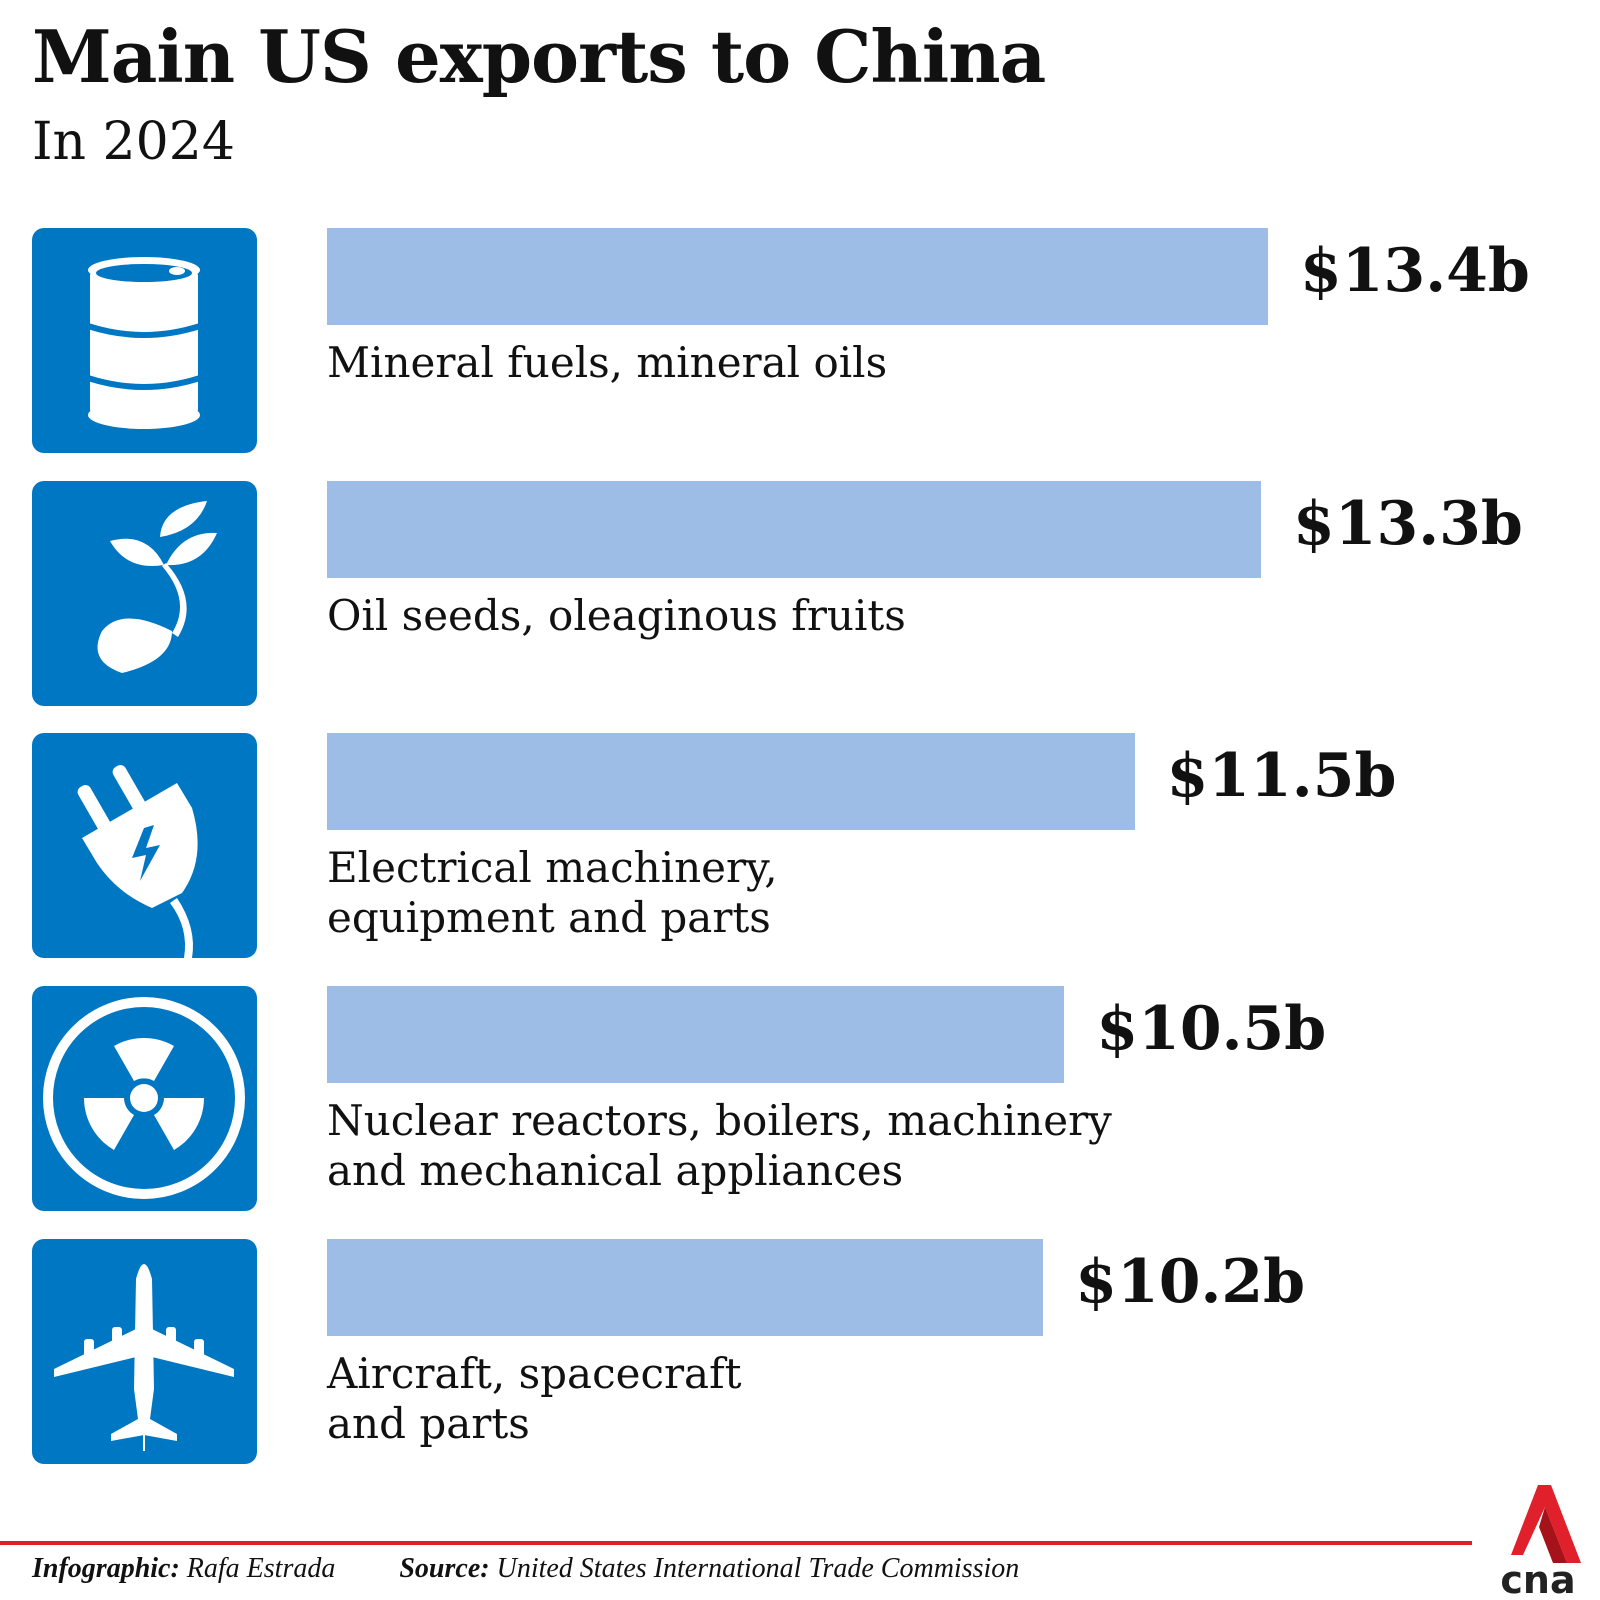  I want to click on source-label: Source:, so click(444, 1568).